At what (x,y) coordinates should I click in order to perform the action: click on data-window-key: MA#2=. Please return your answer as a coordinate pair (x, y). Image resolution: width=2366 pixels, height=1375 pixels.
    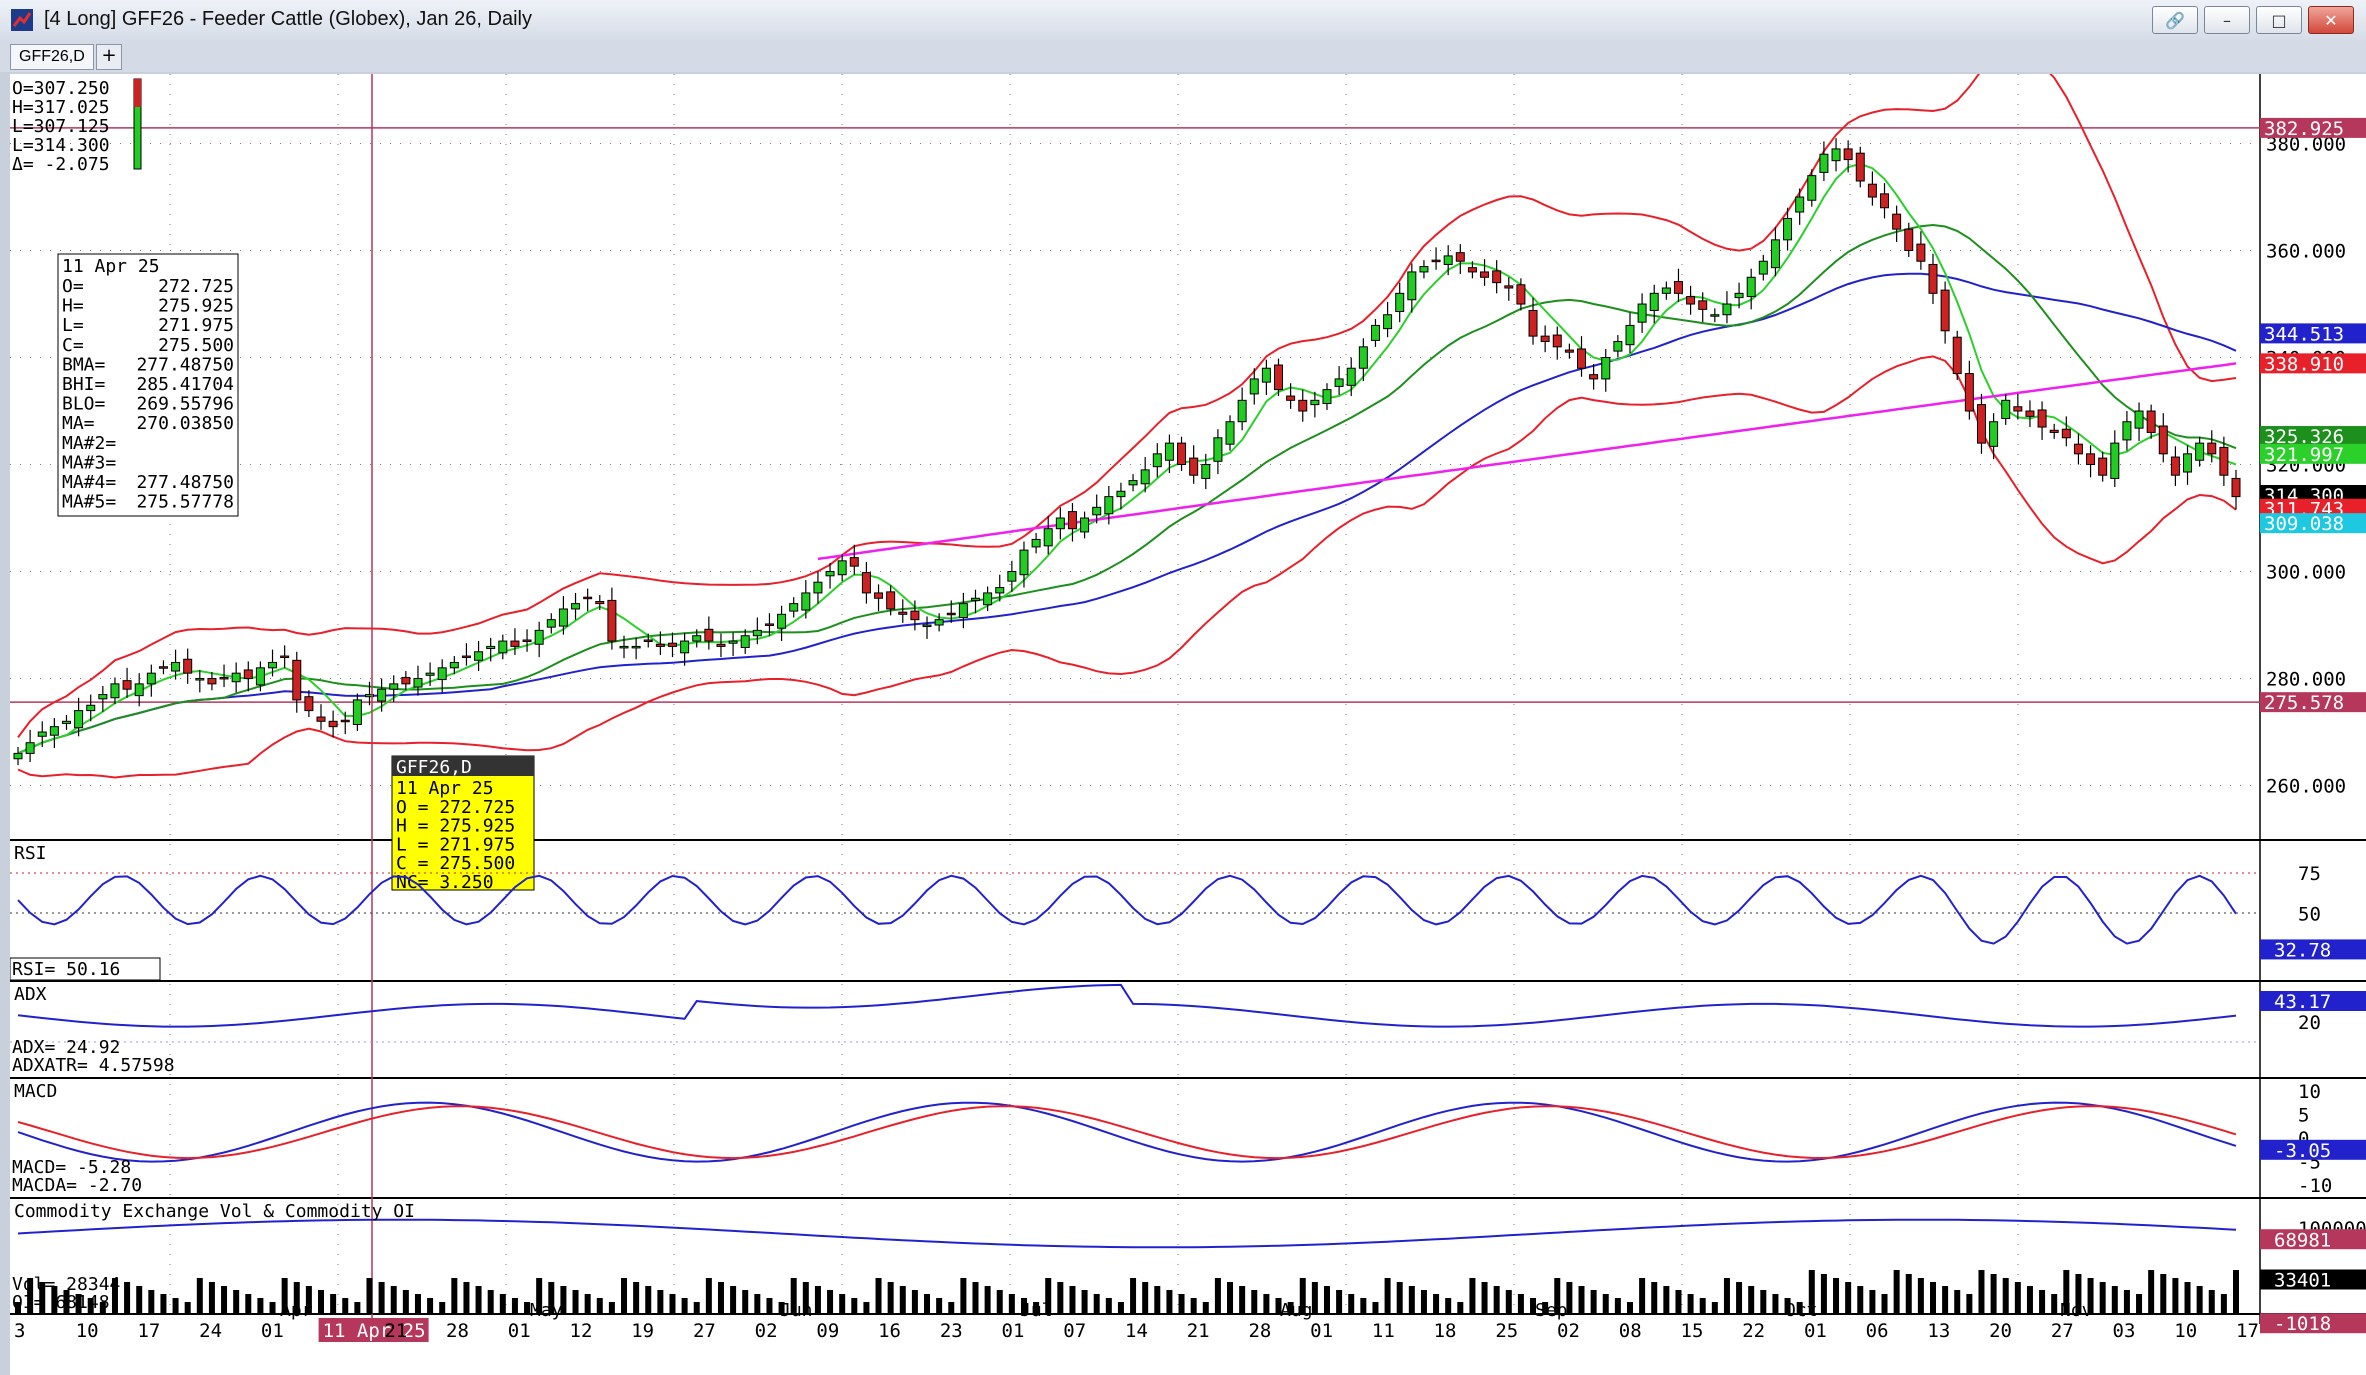
    Looking at the image, I should click on (89, 443).